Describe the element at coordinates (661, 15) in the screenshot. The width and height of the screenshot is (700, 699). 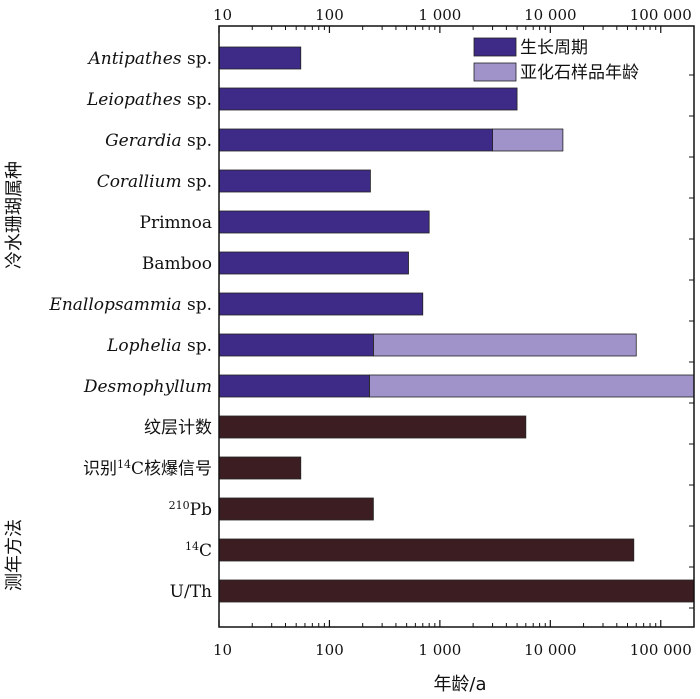
I see `x-tick-label-top: 100 000` at that location.